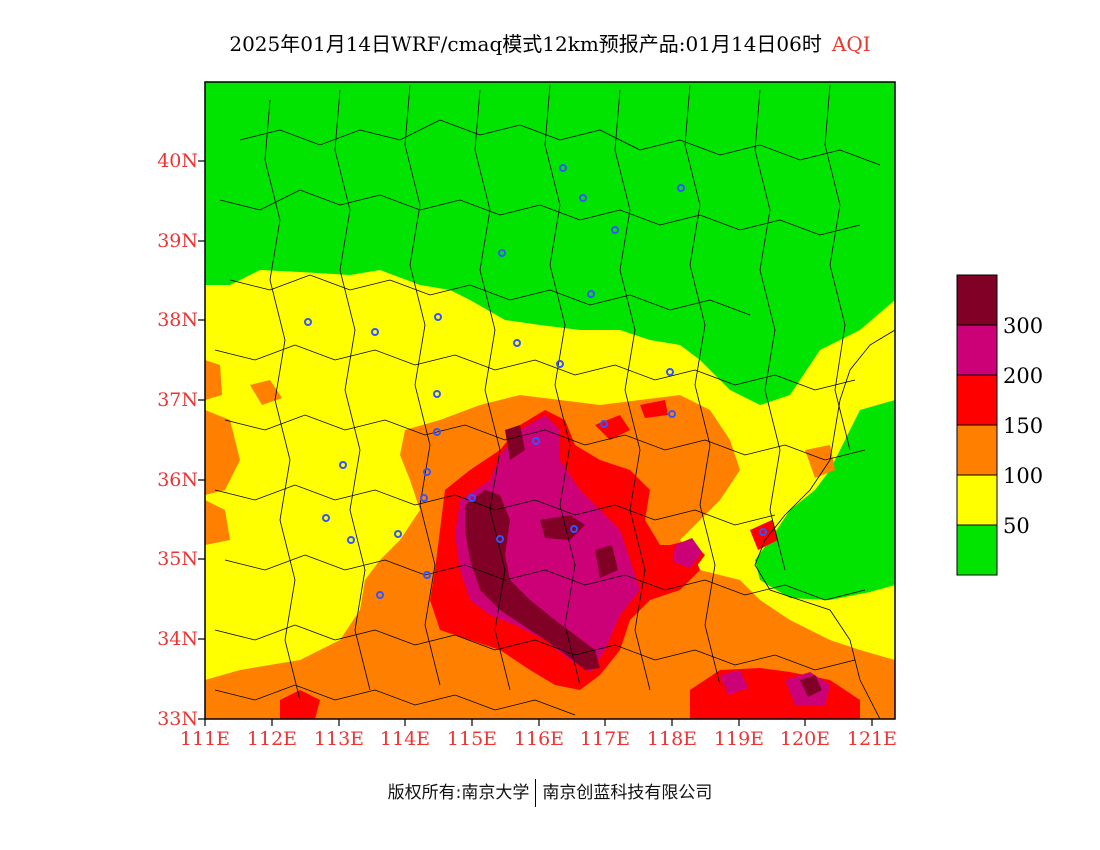 The width and height of the screenshot is (1100, 850). I want to click on green-zone-east, so click(825, 500).